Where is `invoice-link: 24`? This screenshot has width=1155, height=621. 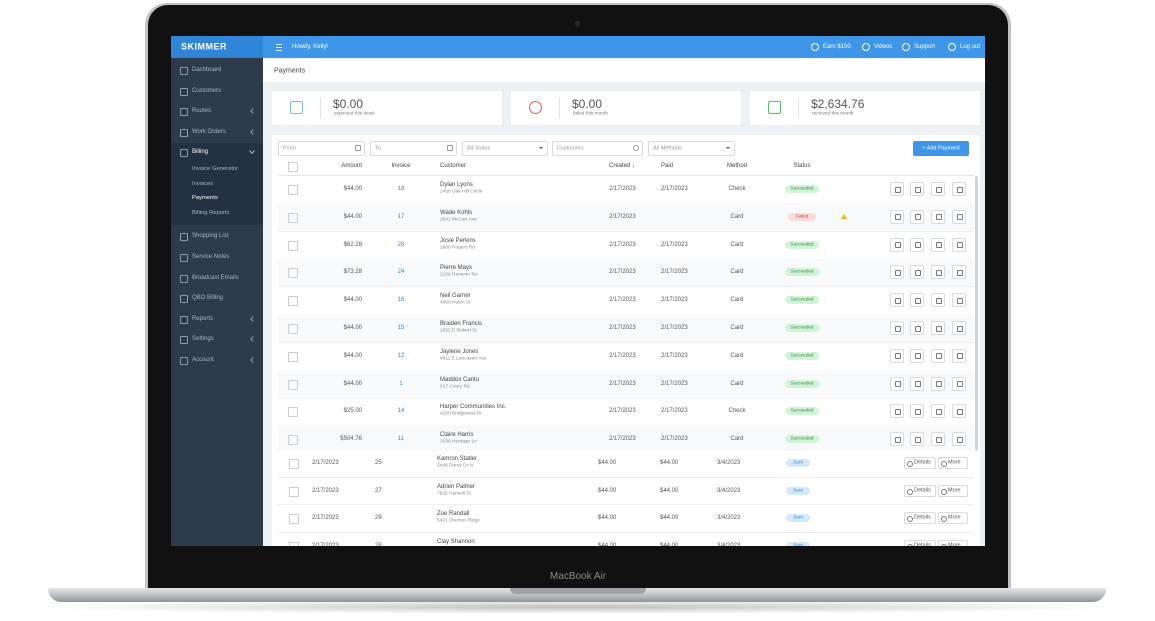
invoice-link: 24 is located at coordinates (401, 272).